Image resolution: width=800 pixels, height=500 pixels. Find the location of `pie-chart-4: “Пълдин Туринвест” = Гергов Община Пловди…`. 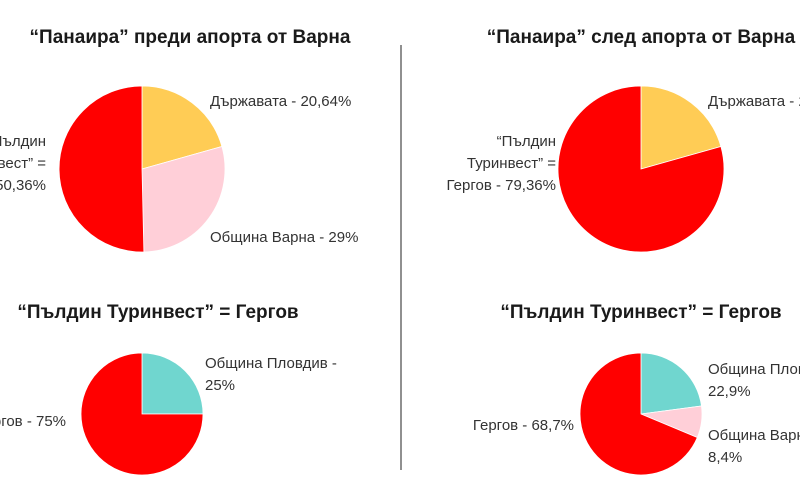

pie-chart-4: “Пълдин Туринвест” = Гергов Община Пловди… is located at coordinates (636, 389).